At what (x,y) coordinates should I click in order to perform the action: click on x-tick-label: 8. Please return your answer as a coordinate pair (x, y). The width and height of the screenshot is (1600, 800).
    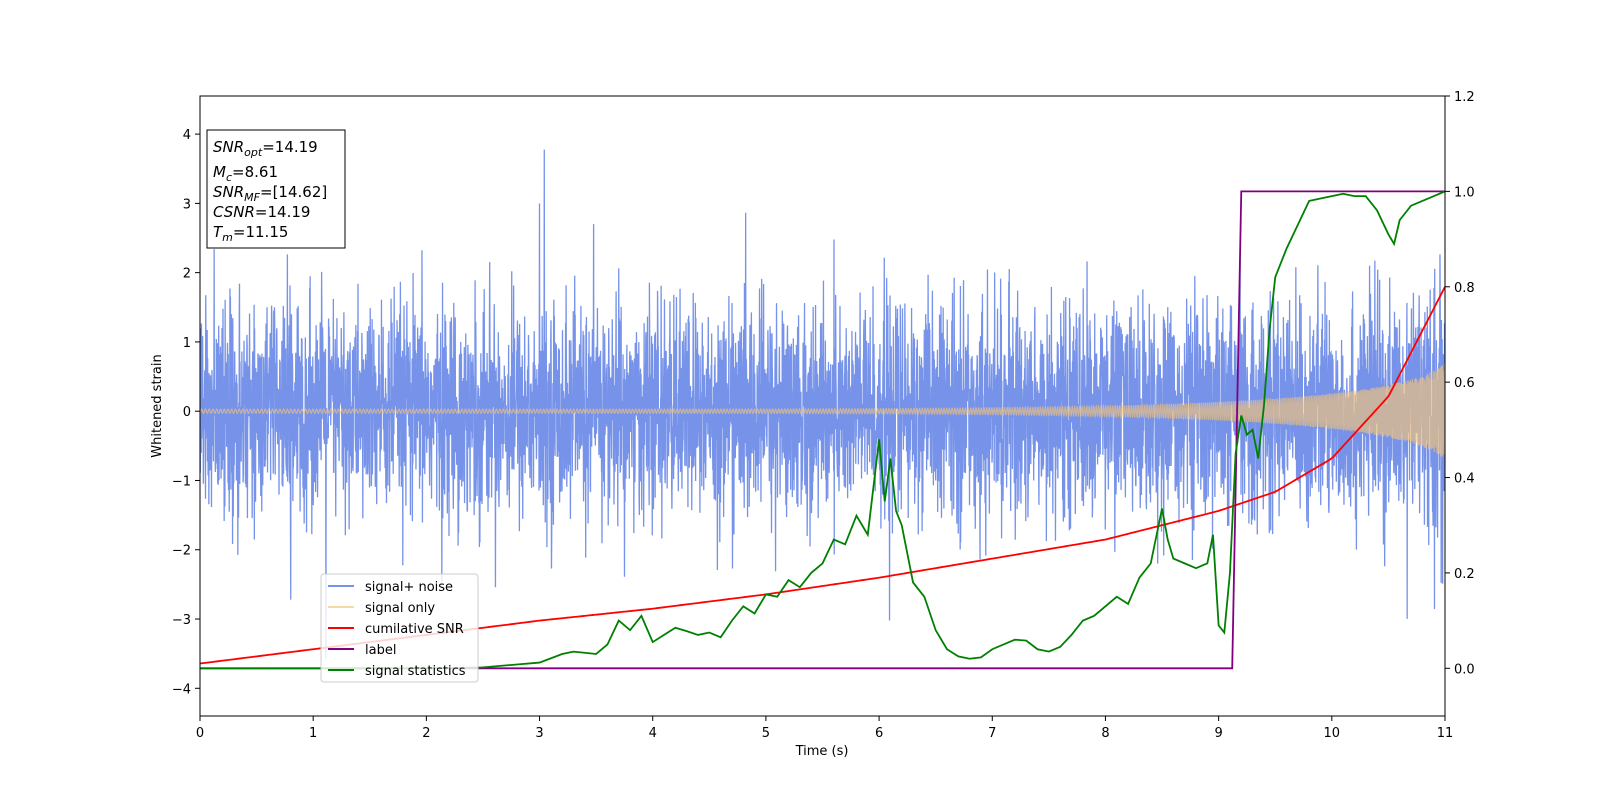
    Looking at the image, I should click on (1105, 733).